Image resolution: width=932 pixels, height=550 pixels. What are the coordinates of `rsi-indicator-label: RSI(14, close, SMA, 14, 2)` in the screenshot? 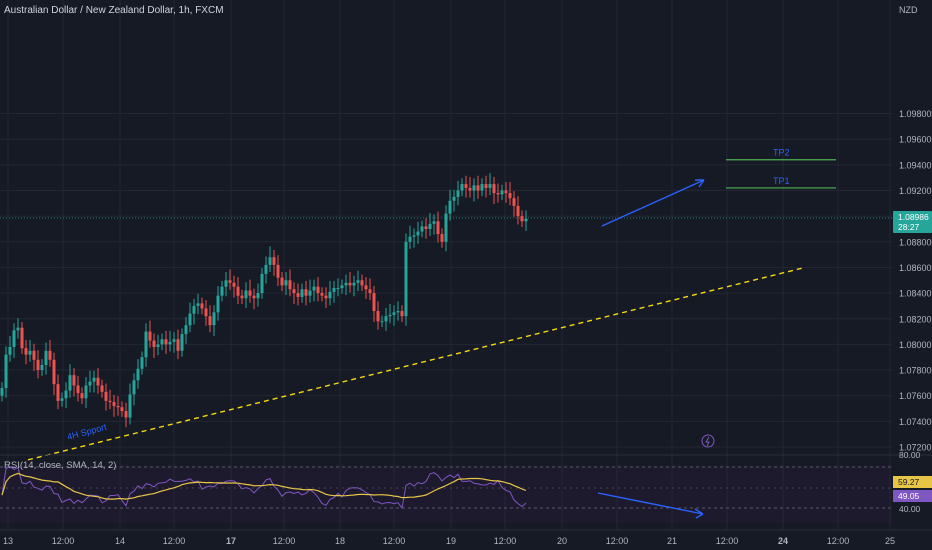 It's located at (60, 465).